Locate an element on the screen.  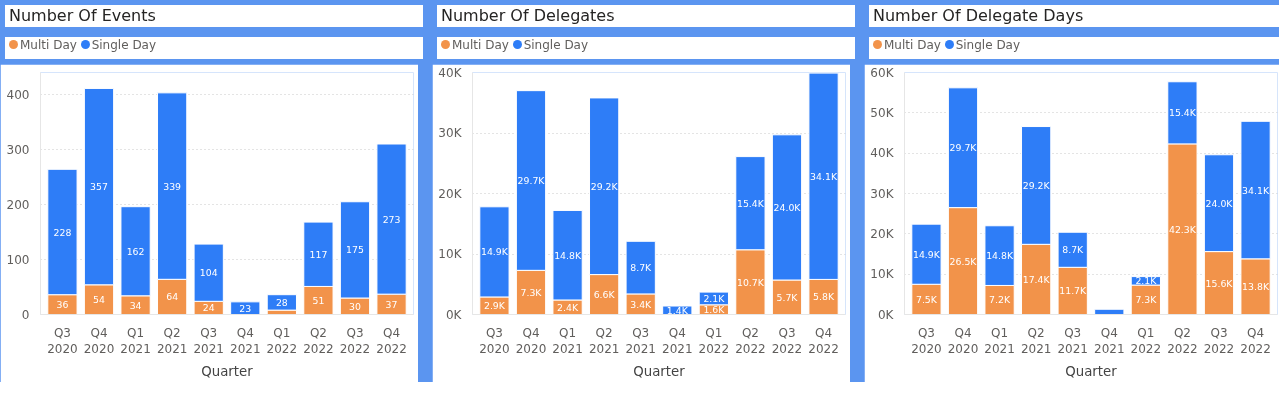
data-label: 26.5K is located at coordinates (963, 261).